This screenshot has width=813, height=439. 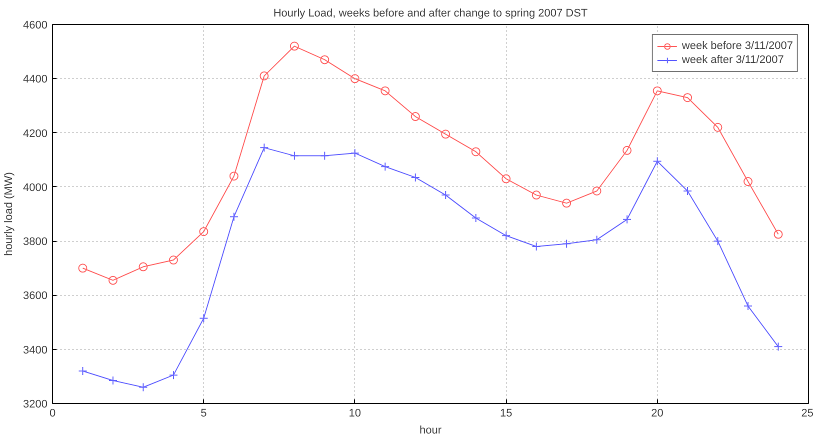 I want to click on y-tick-label: 3400, so click(x=35, y=350).